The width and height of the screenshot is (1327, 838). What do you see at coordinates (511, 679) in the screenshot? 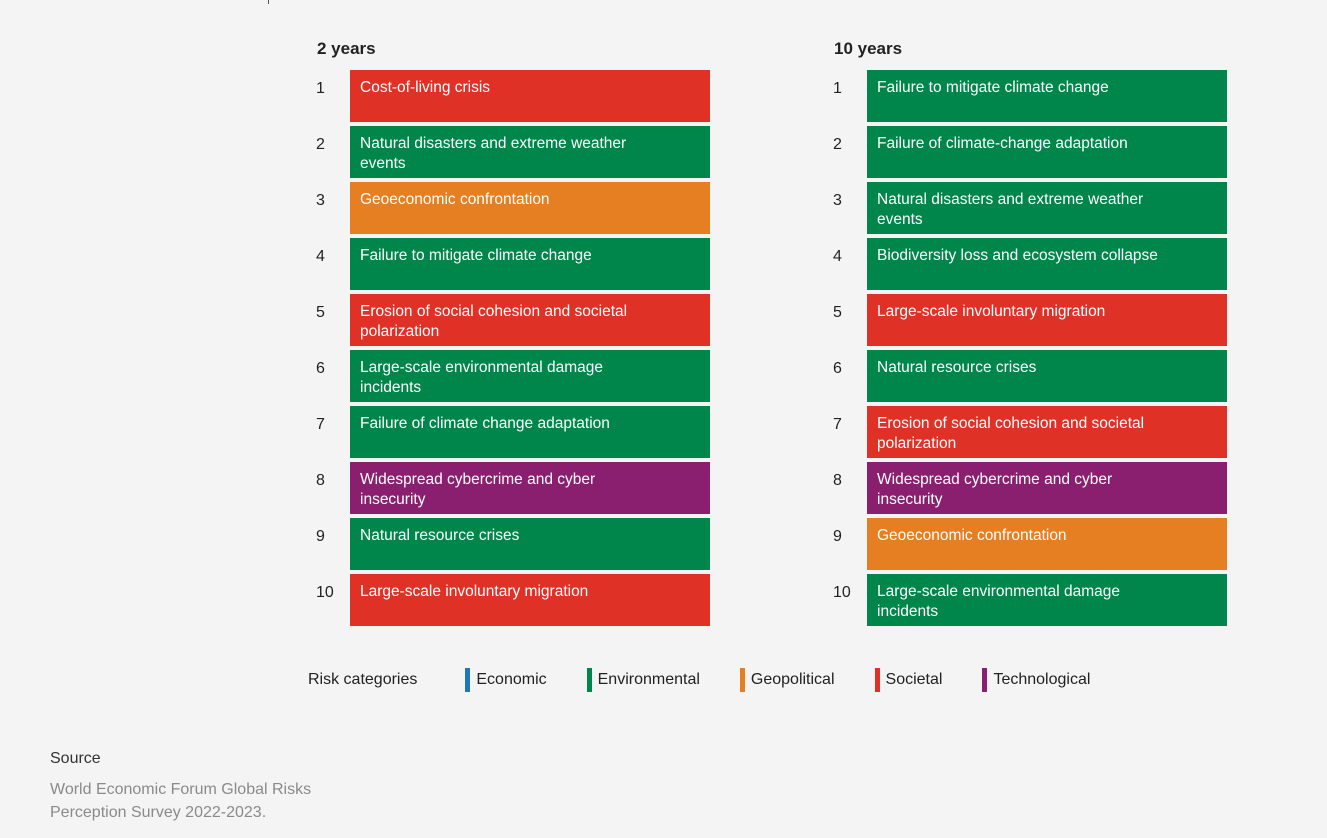
I see `legend-label: Economic` at bounding box center [511, 679].